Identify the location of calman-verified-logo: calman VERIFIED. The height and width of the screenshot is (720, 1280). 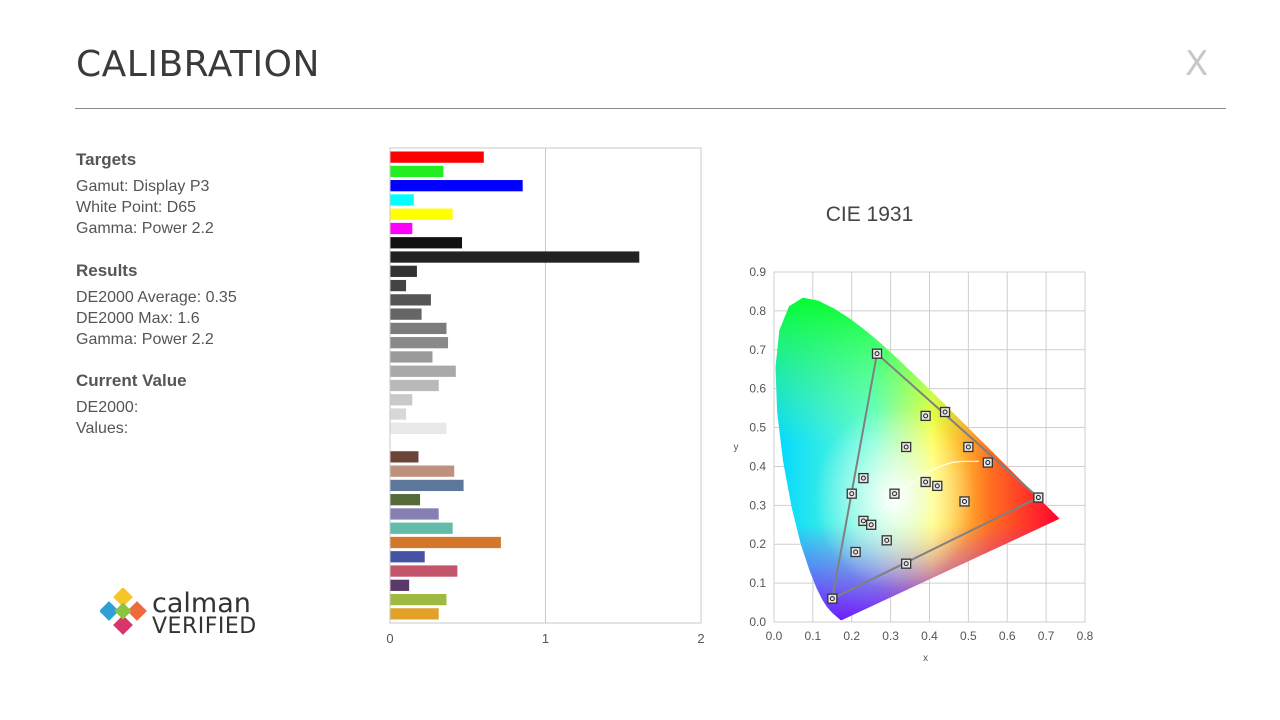
(177, 615).